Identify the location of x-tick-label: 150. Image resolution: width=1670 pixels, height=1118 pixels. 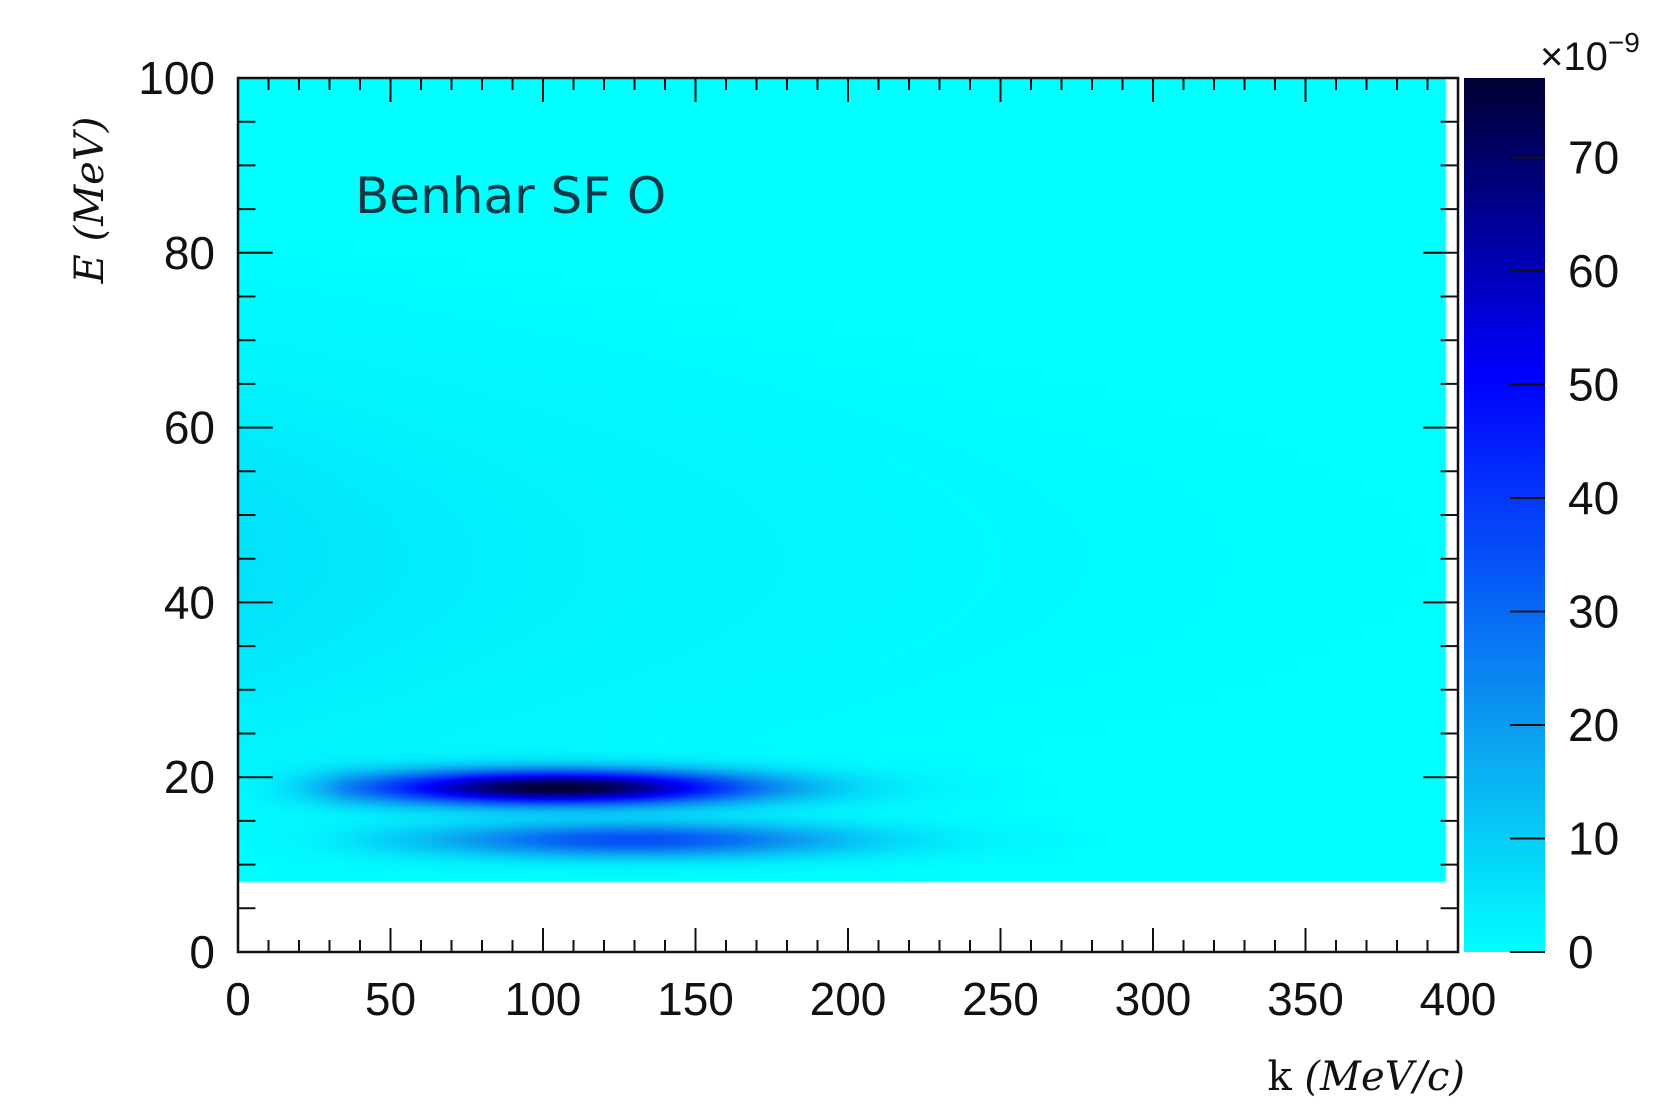
(695, 999).